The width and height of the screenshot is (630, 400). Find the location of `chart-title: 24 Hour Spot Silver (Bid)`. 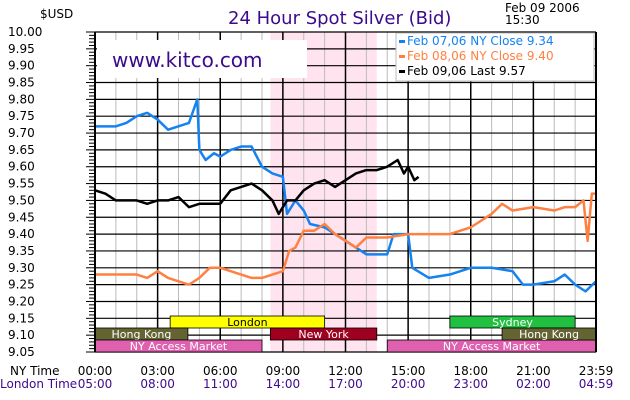

chart-title: 24 Hour Spot Silver (Bid) is located at coordinates (339, 18).